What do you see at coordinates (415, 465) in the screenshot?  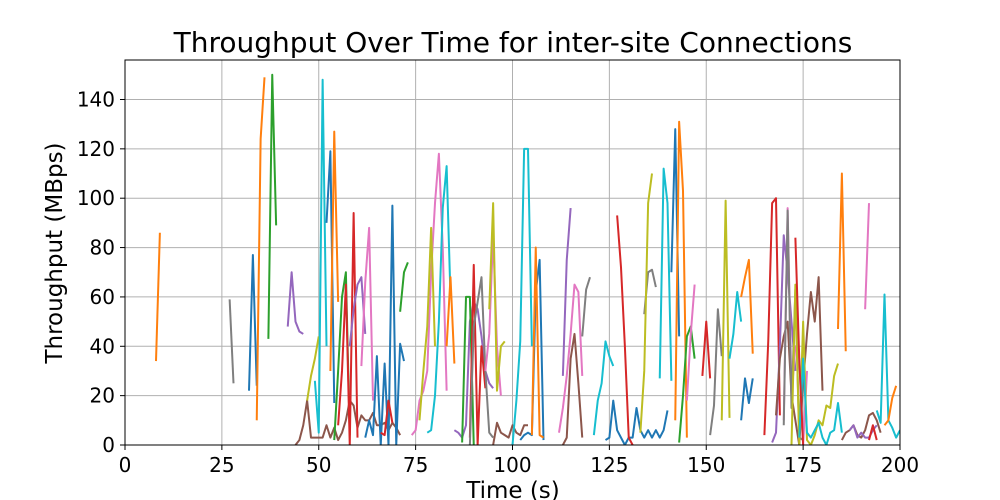 I see `x-tick-label: 75` at bounding box center [415, 465].